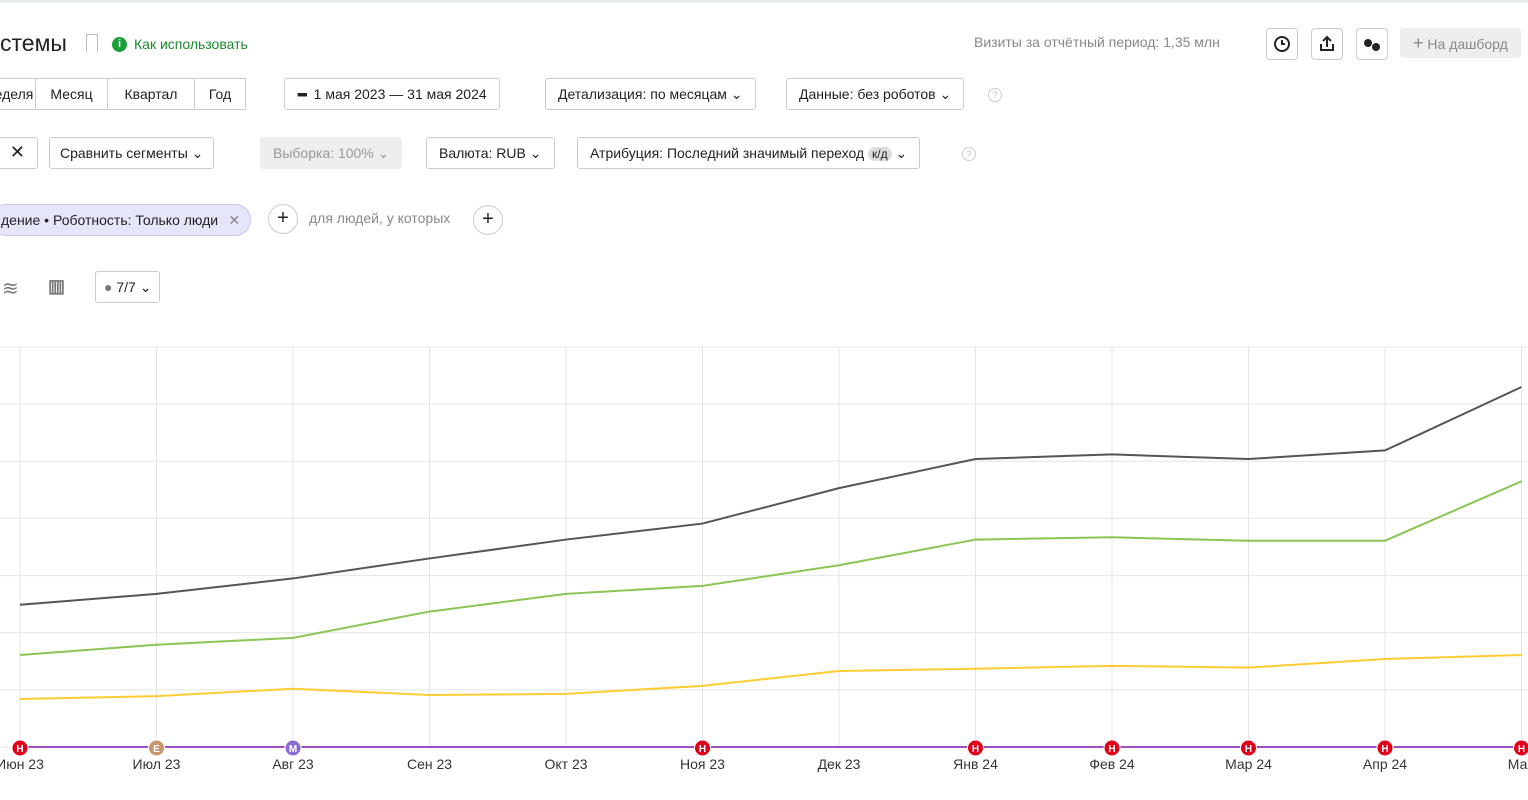 This screenshot has width=1528, height=800. Describe the element at coordinates (642, 94) in the screenshot. I see `detail-label: Детализация: по месяцам` at that location.